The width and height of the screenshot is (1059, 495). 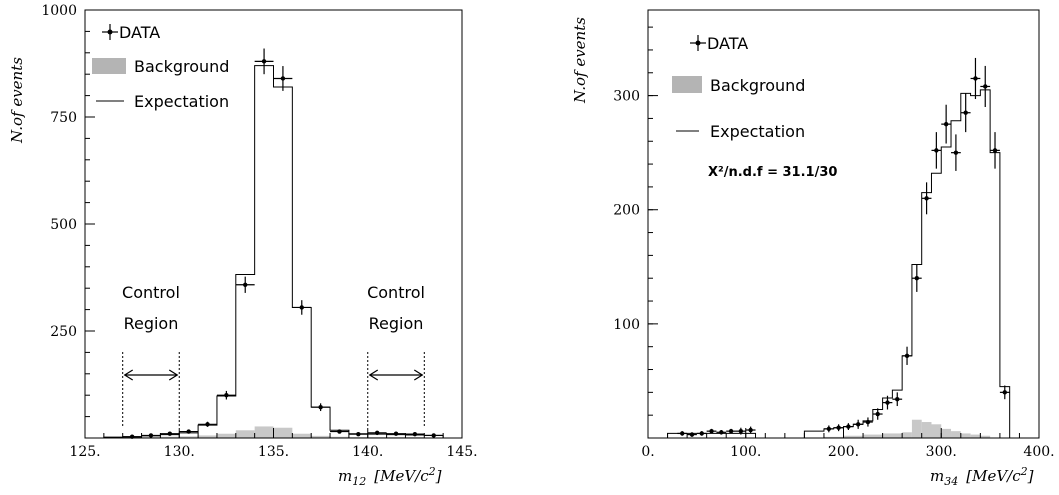 I want to click on left-control-region-arrow-left, so click(x=373, y=375).